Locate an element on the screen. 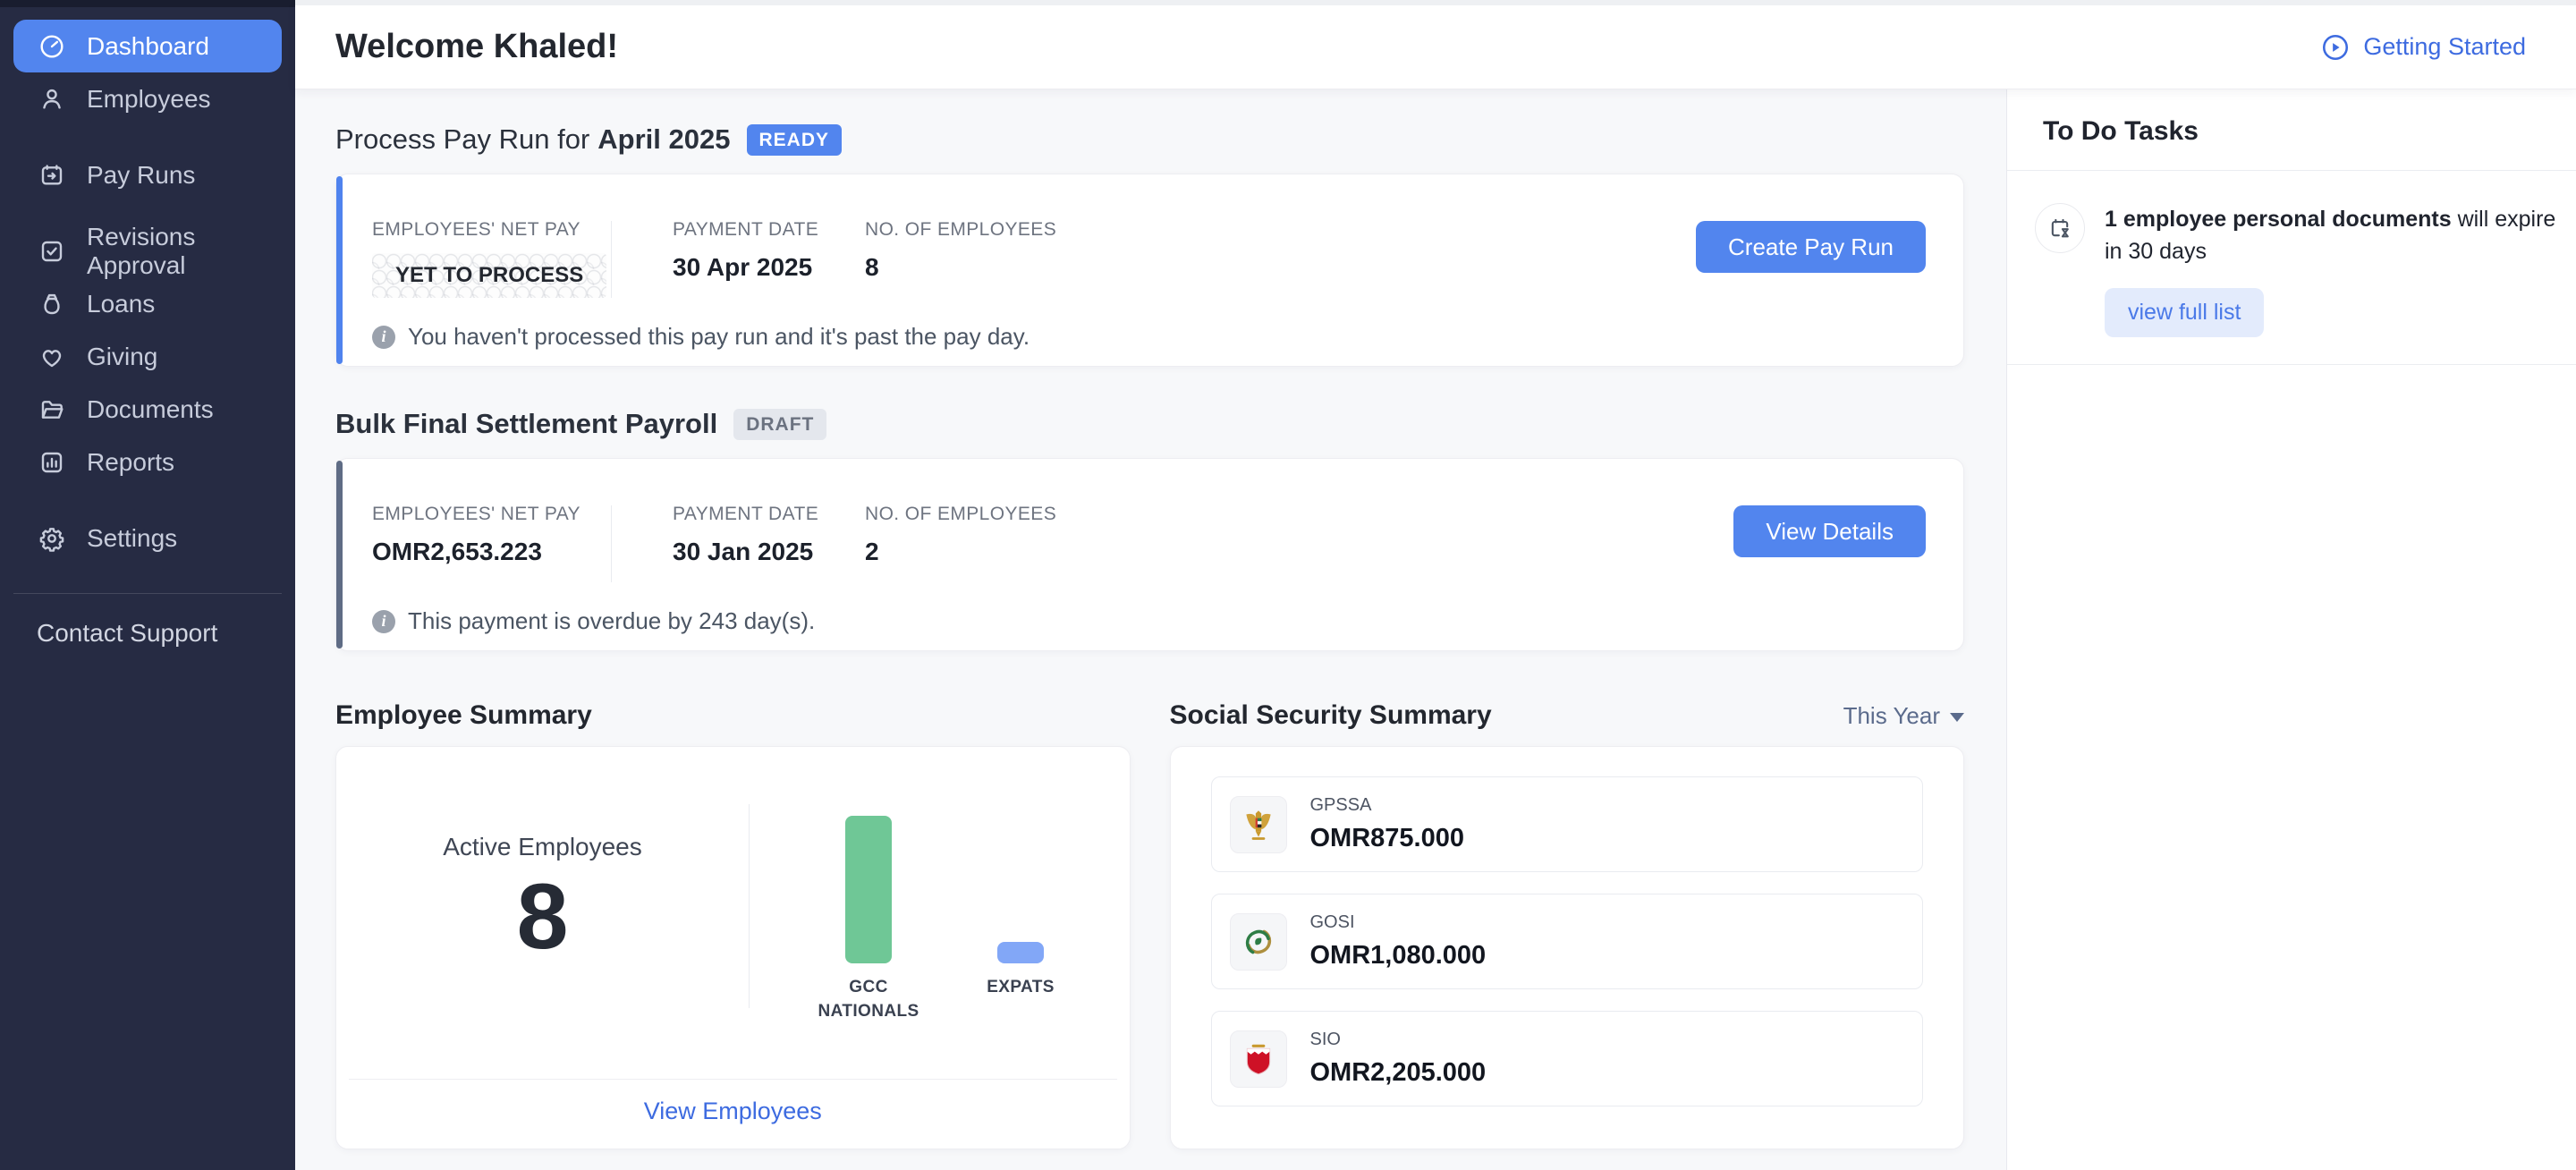  active-employees-block: Active Employees 8 is located at coordinates (542, 898).